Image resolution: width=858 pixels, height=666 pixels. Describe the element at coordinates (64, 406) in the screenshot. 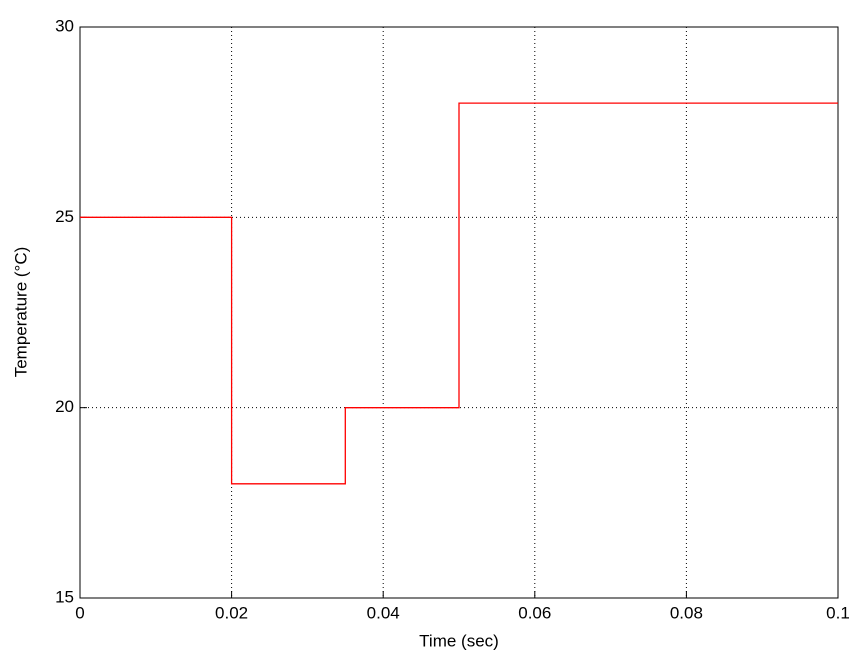

I see `y-tick-label: 20` at that location.